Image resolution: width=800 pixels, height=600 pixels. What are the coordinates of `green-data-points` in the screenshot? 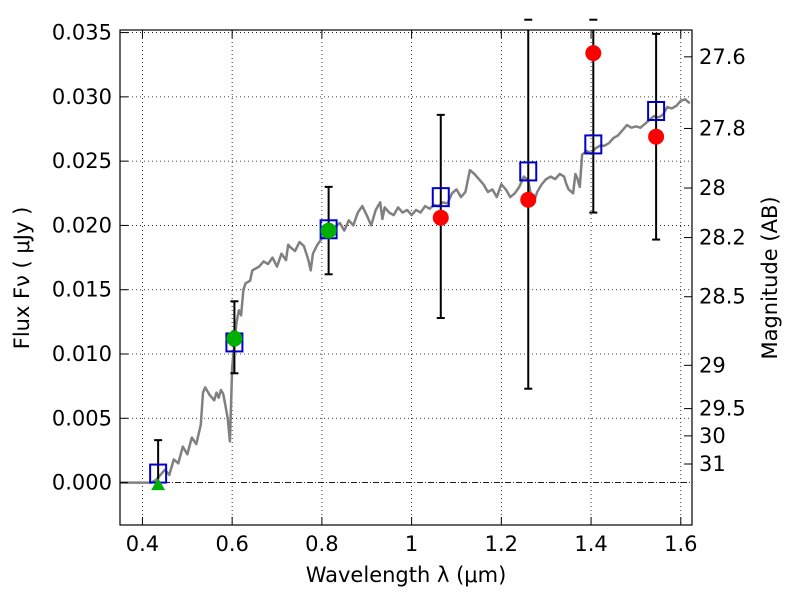 It's located at (244, 356).